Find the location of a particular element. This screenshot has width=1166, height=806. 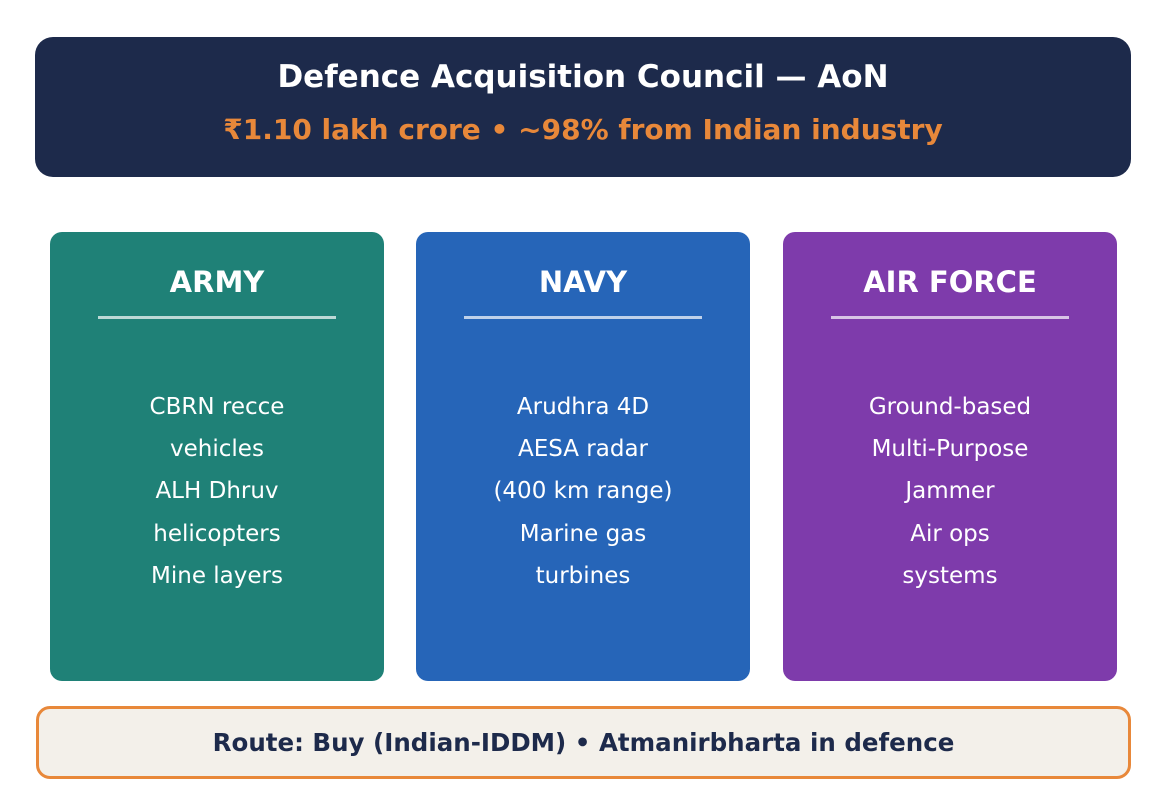

card-title-navy: NAVY is located at coordinates (583, 282).